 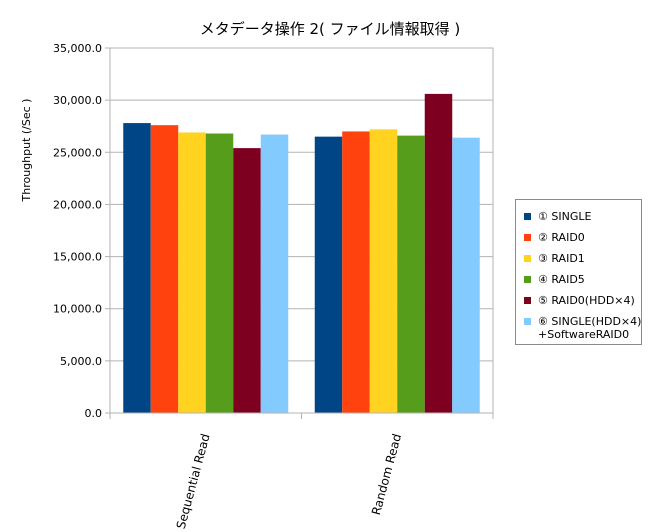 I want to click on legend-label: ① SINGLE, so click(x=565, y=216).